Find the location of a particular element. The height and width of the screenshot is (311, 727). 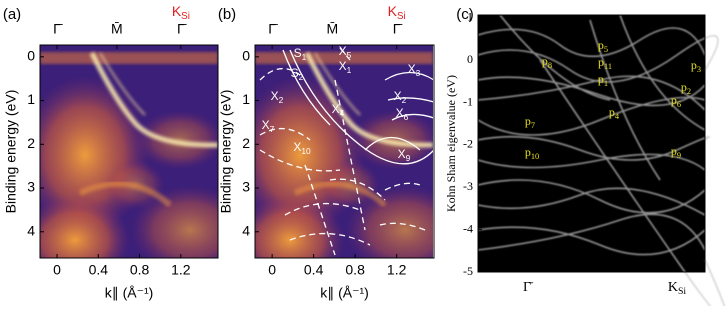

x-point-label: Γ̄ is located at coordinates (528, 287).